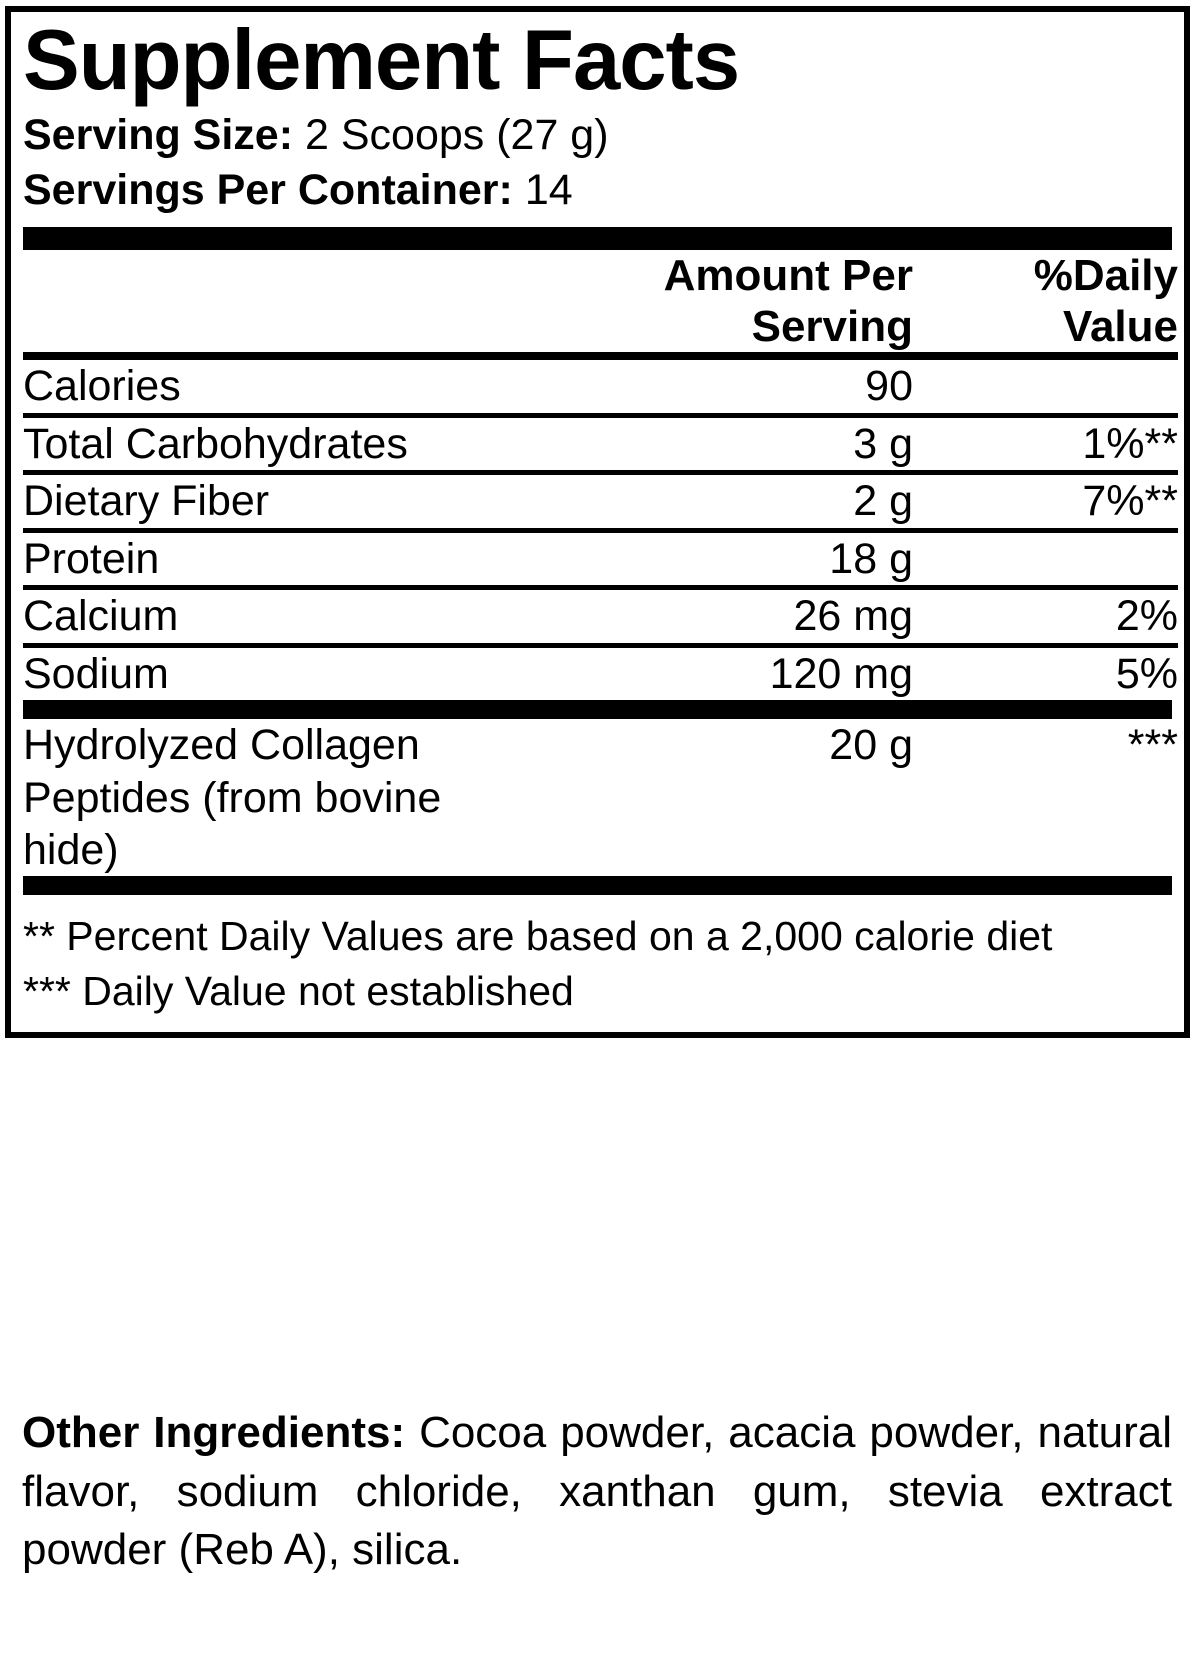 The image size is (1200, 1658). What do you see at coordinates (889, 386) in the screenshot?
I see `row-amount-calories: 90` at bounding box center [889, 386].